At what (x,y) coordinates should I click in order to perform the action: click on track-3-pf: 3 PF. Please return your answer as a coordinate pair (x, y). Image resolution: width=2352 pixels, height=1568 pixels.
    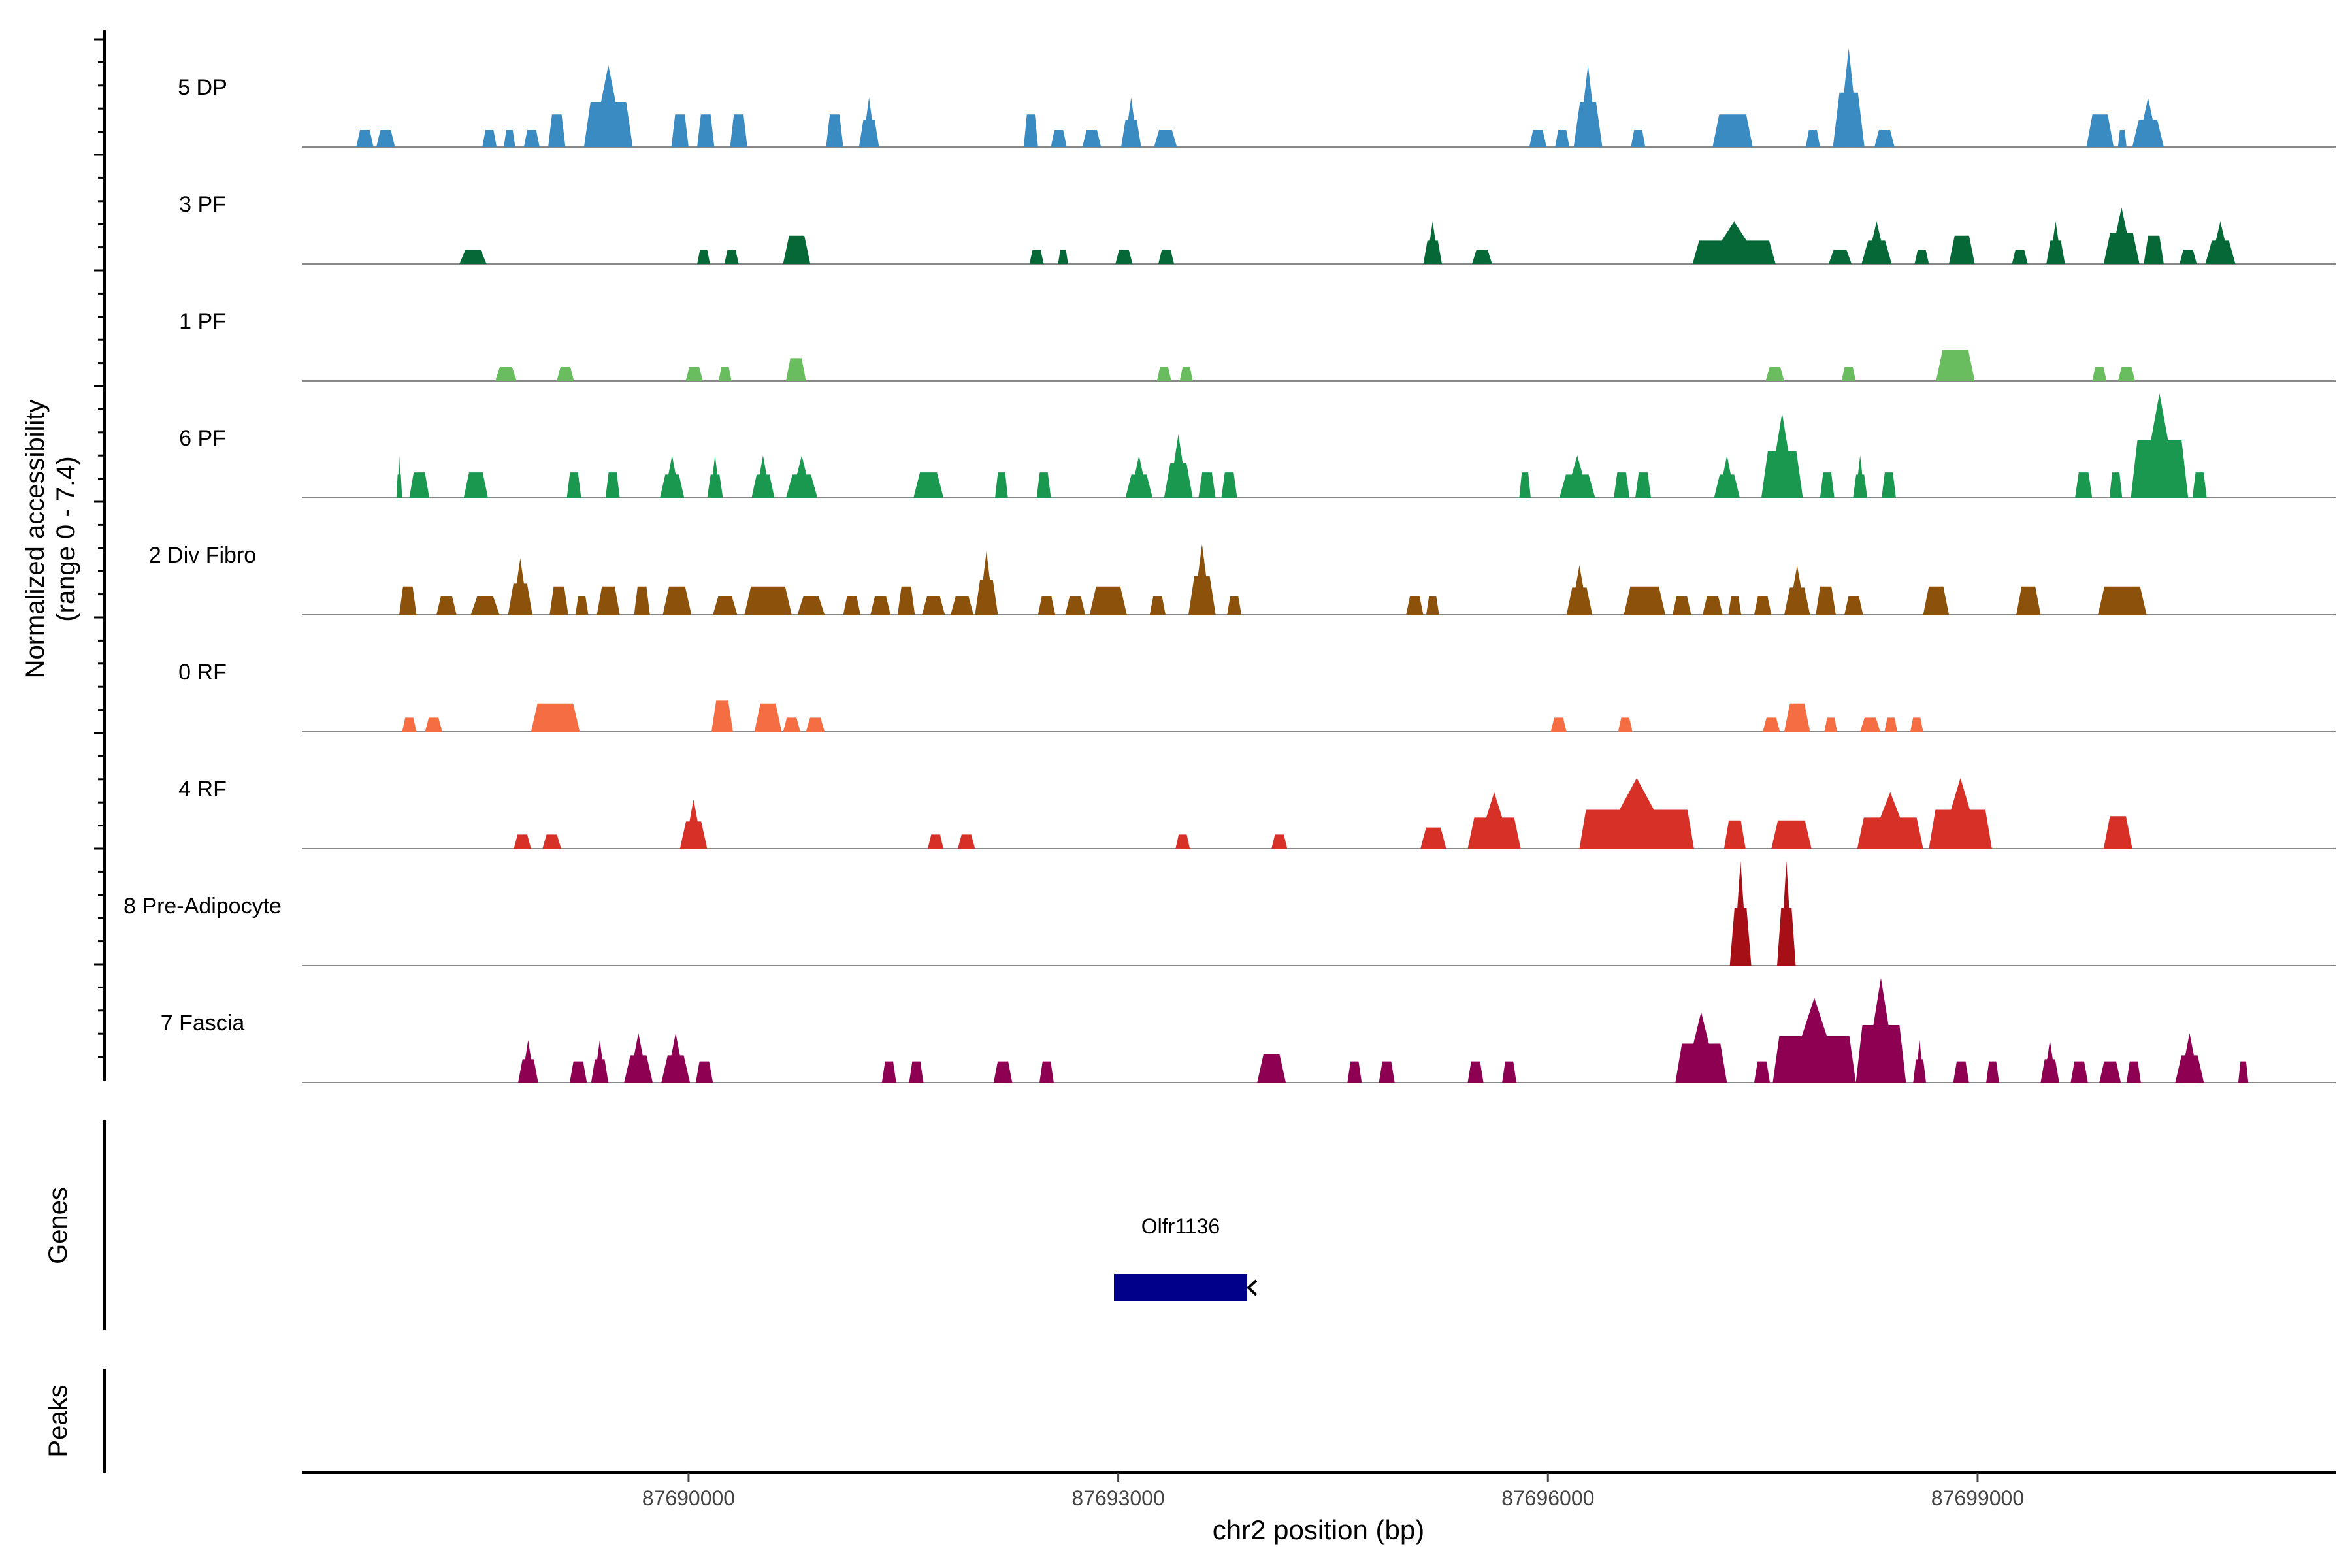
    Looking at the image, I should click on (1257, 228).